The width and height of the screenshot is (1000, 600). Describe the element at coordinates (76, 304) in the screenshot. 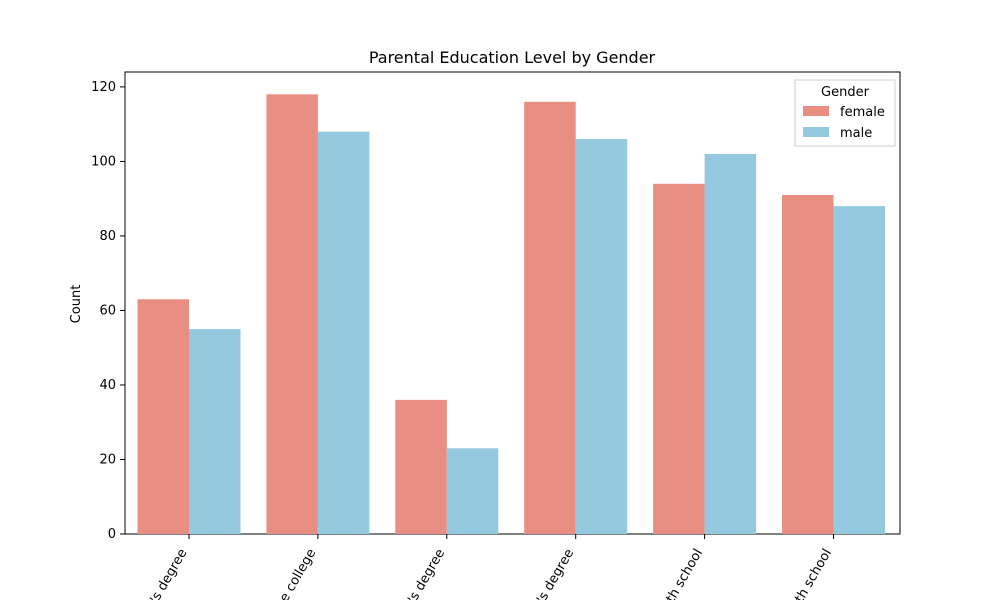

I see `y-axis-label: Count` at that location.